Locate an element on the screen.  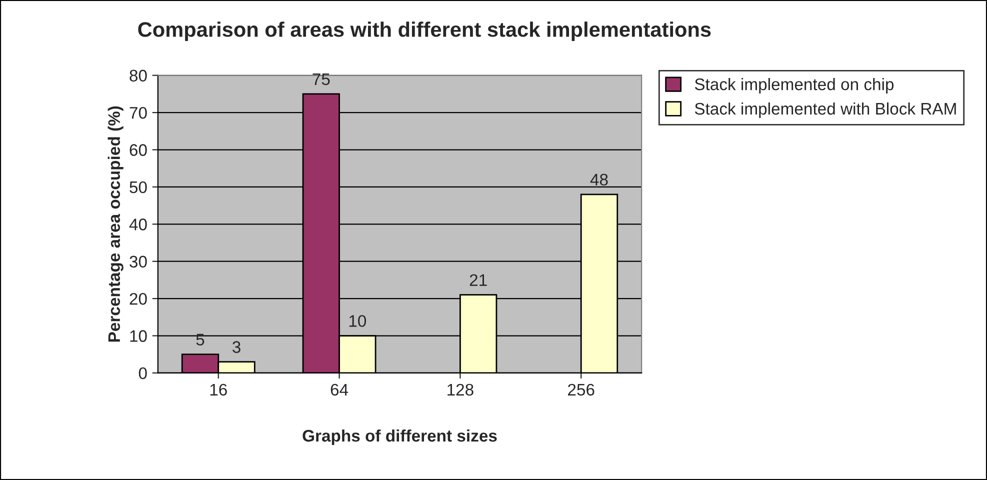
x-tick-label: 16 is located at coordinates (218, 390).